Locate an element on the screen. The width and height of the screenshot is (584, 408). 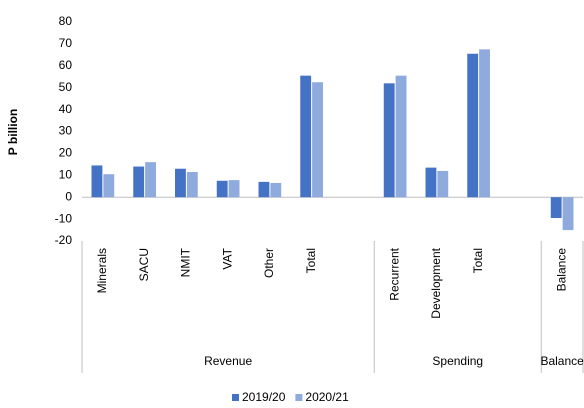
y-axis-label: P billion is located at coordinates (13, 132).